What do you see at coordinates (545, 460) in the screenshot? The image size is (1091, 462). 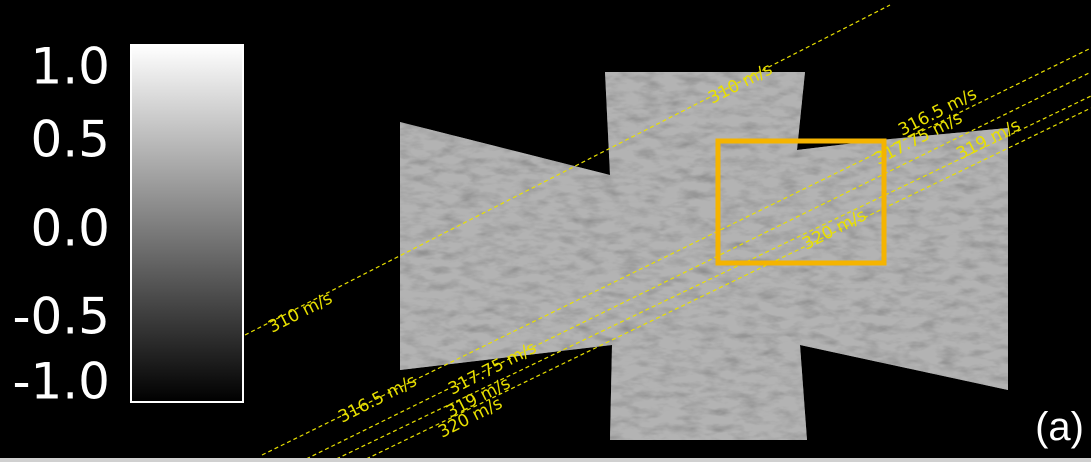 I see `bottom-border` at bounding box center [545, 460].